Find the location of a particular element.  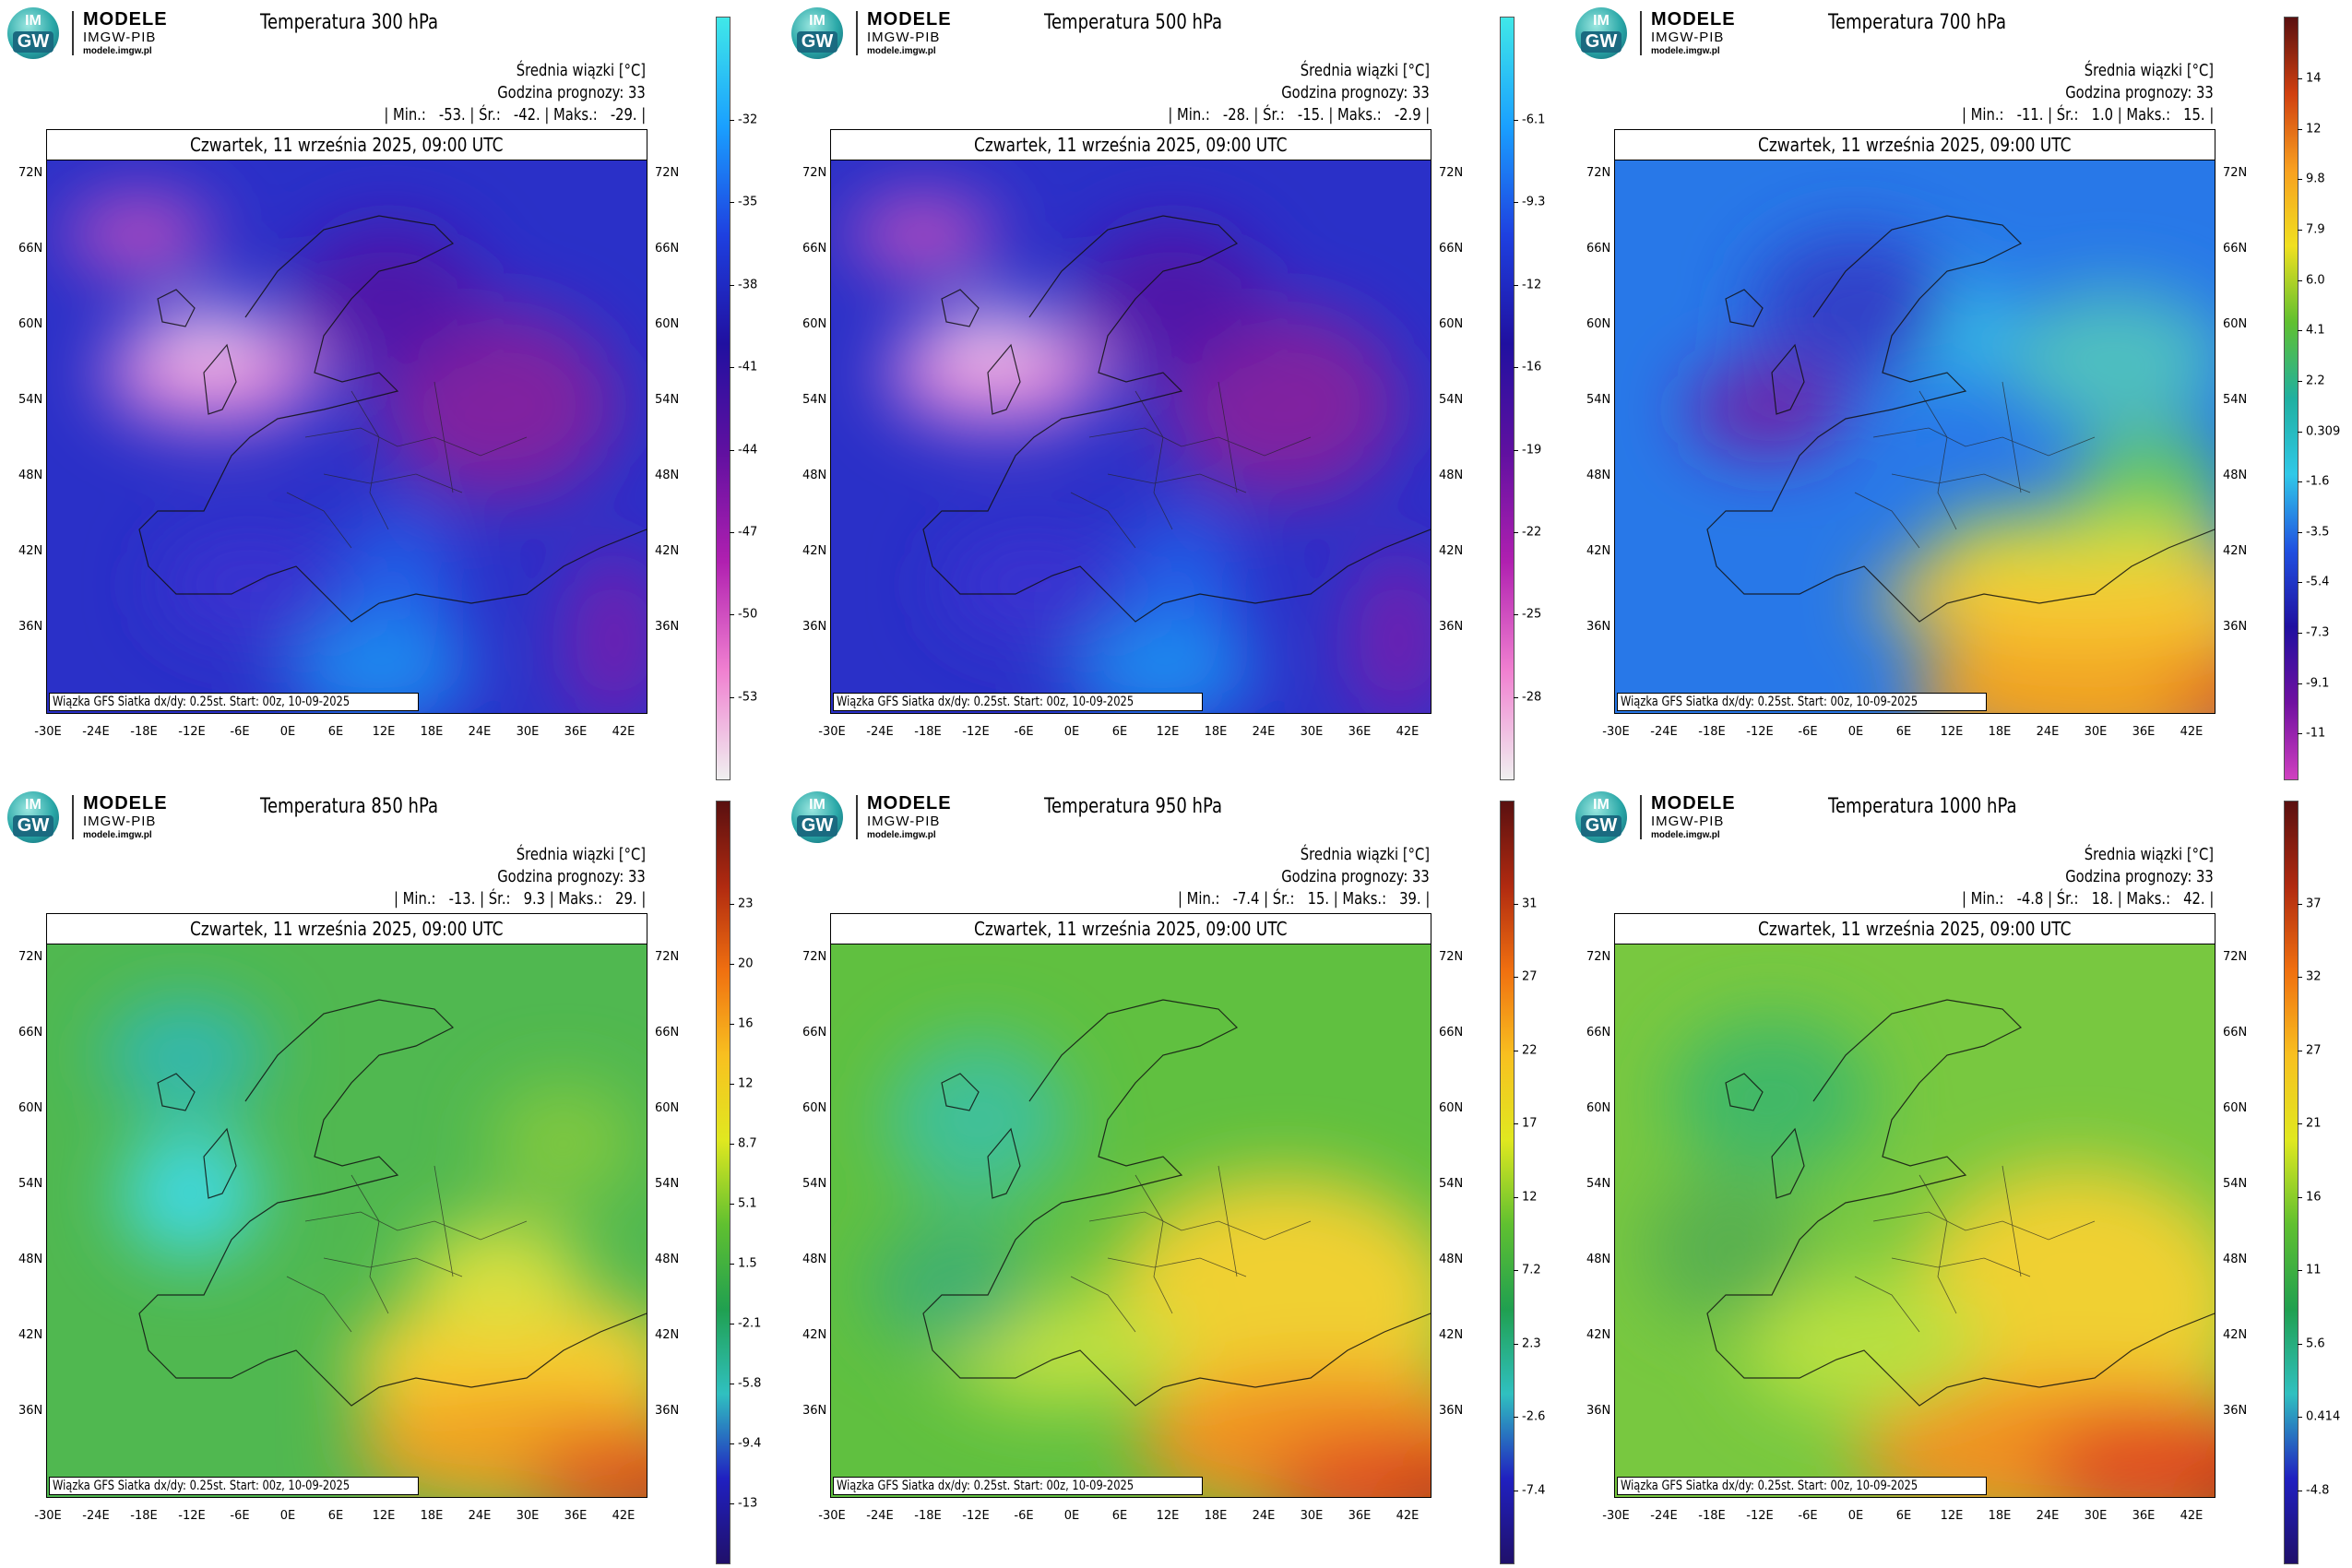

lat-label-left: 60N is located at coordinates (814, 324).